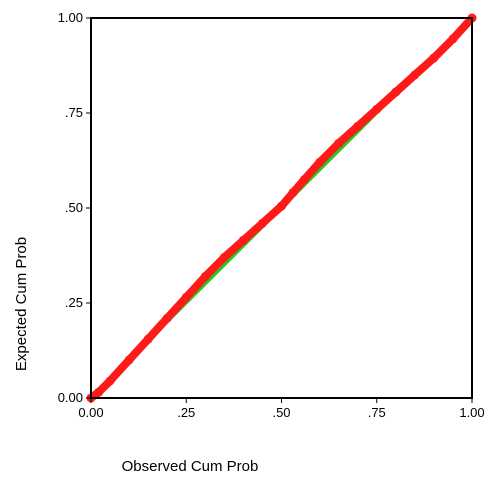 Image resolution: width=488 pixels, height=480 pixels. I want to click on y-tick-label: .25, so click(74, 302).